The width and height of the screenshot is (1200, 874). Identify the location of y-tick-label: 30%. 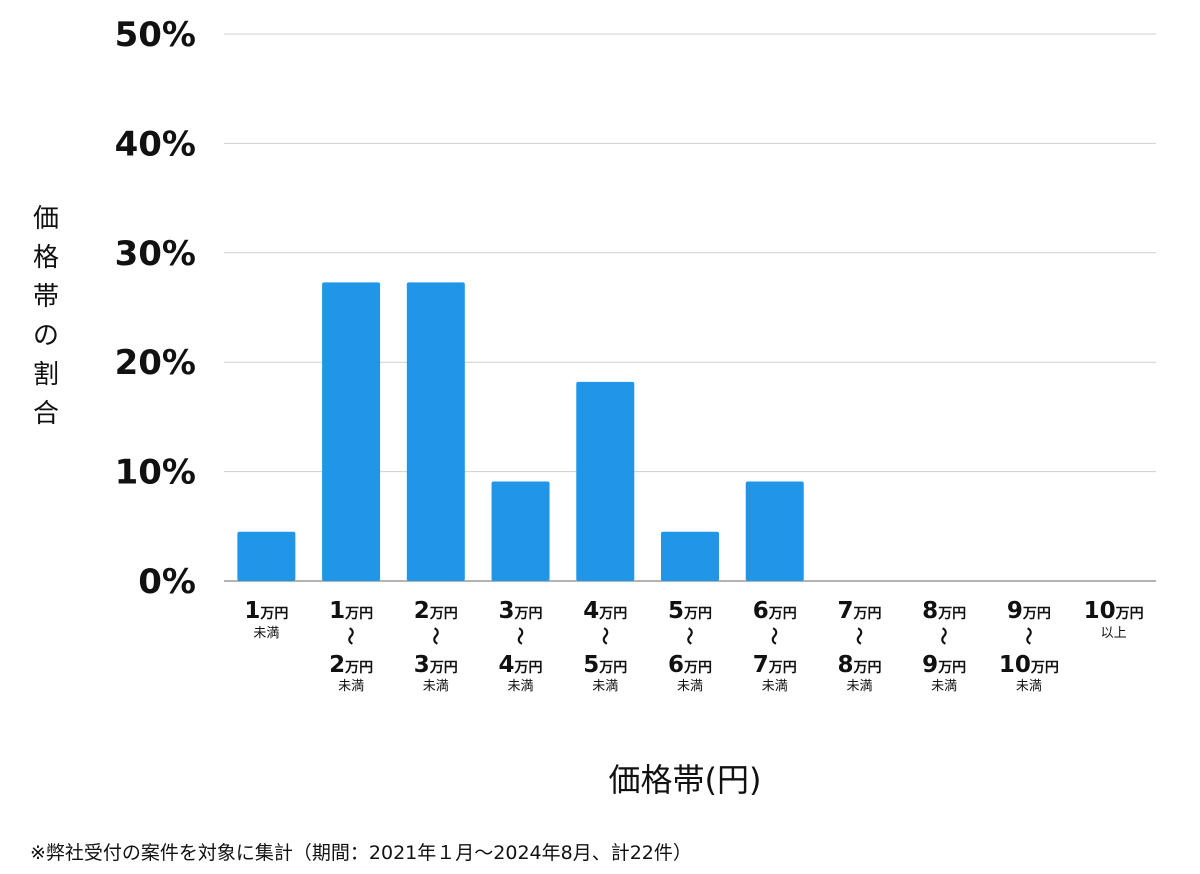
(155, 254).